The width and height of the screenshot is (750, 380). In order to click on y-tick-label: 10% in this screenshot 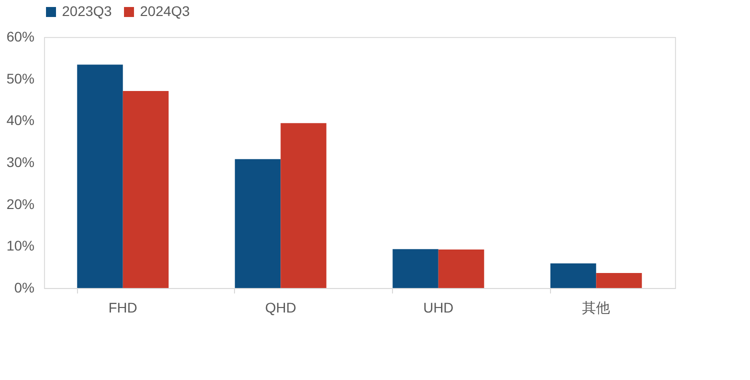, I will do `click(20, 246)`.